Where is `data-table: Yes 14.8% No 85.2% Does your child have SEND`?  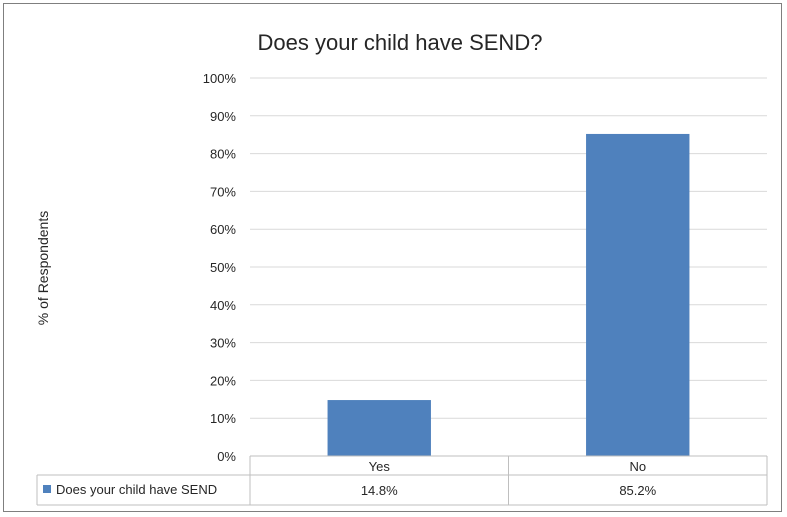
data-table: Yes 14.8% No 85.2% Does your child have SEND is located at coordinates (402, 480).